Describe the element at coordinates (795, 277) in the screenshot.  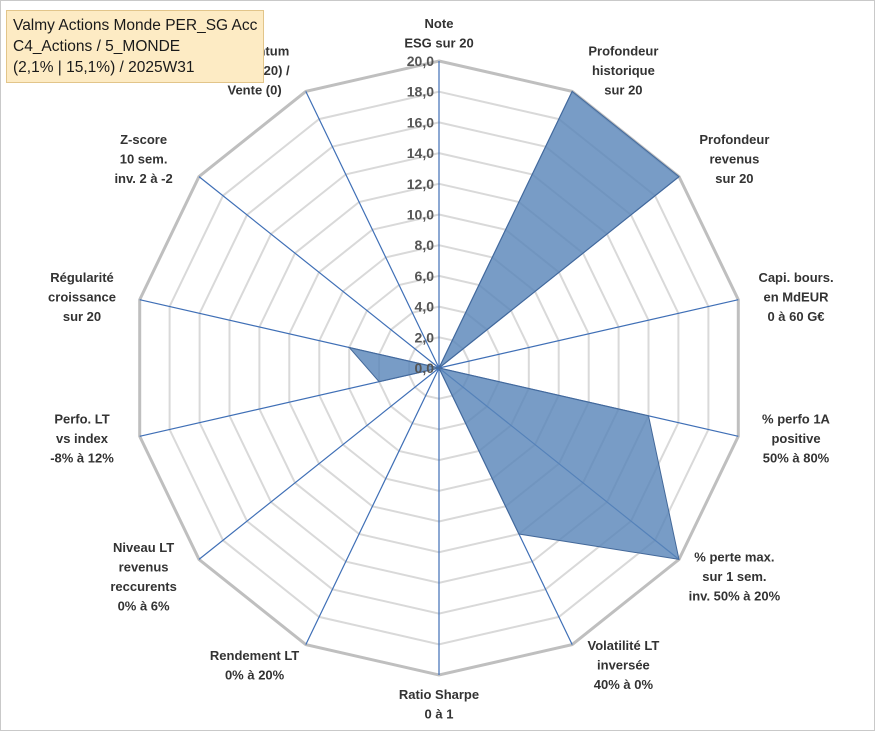
I see `axis-label-line: Capi. bours.` at that location.